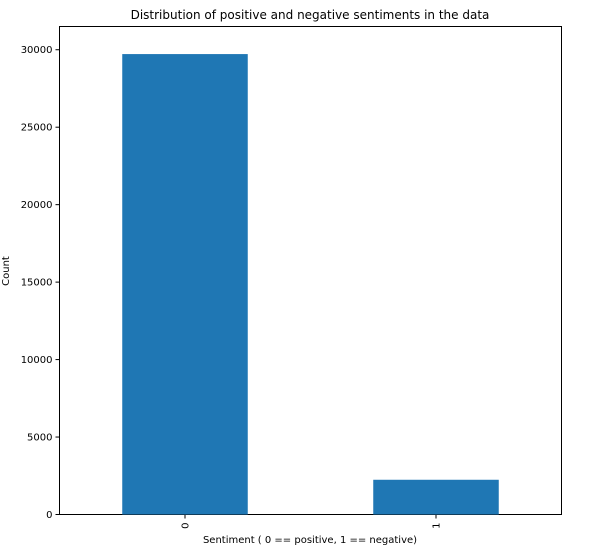 The width and height of the screenshot is (615, 556). What do you see at coordinates (37, 50) in the screenshot?
I see `y-tick-label: 30000` at bounding box center [37, 50].